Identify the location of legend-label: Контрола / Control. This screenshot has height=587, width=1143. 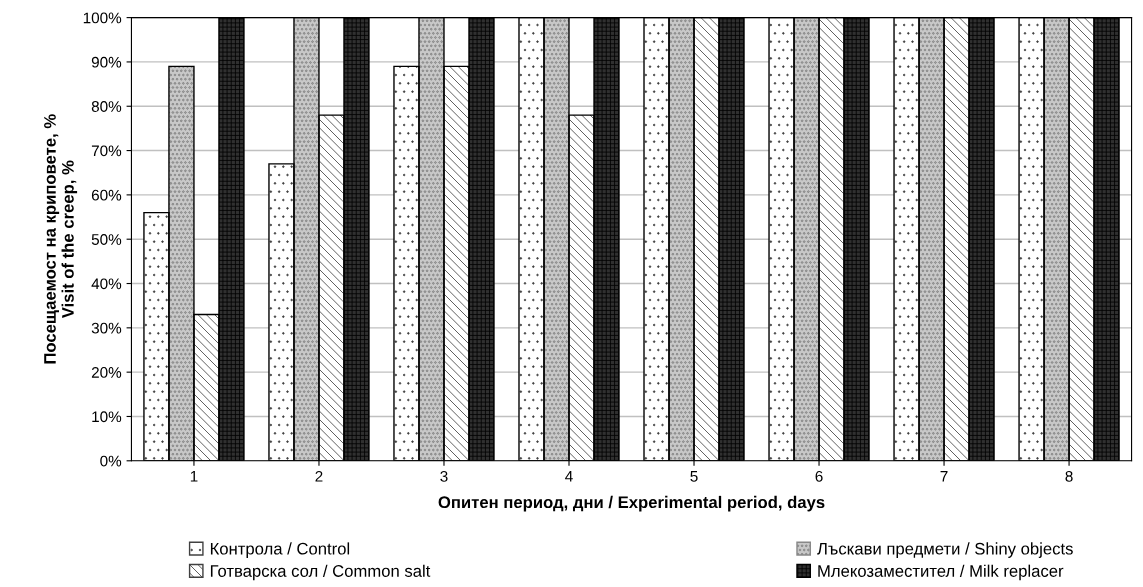
(280, 550).